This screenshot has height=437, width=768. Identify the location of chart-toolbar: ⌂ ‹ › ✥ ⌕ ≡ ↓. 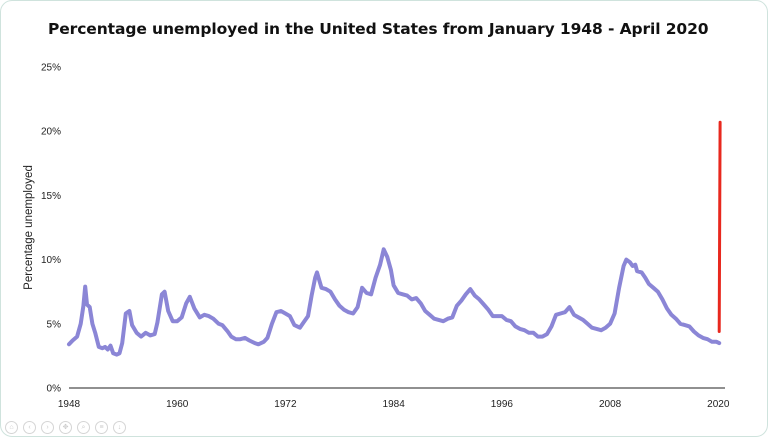
(65, 427).